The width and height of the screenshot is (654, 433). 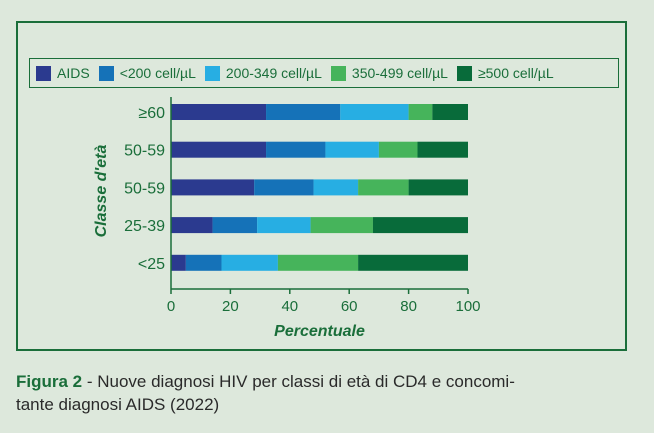 I want to click on x-tick-label: 40, so click(x=289, y=306).